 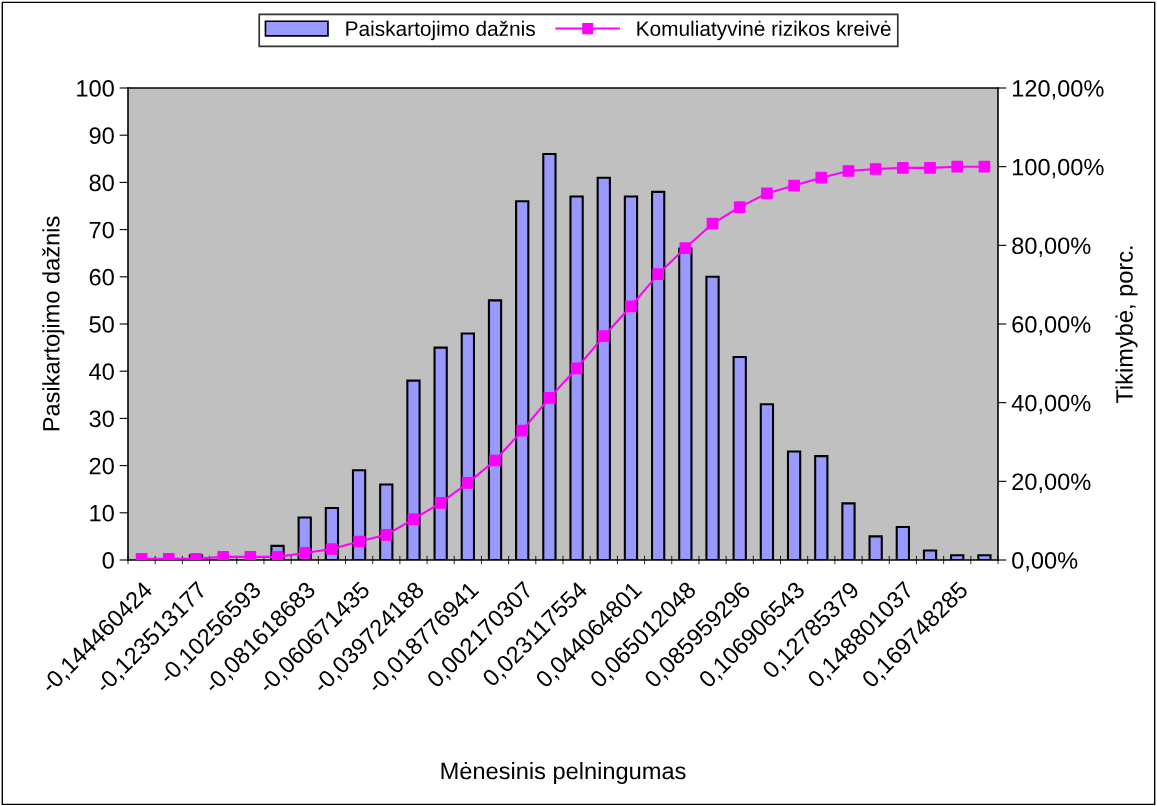 What do you see at coordinates (101, 183) in the screenshot?
I see `y-tick-label: 80` at bounding box center [101, 183].